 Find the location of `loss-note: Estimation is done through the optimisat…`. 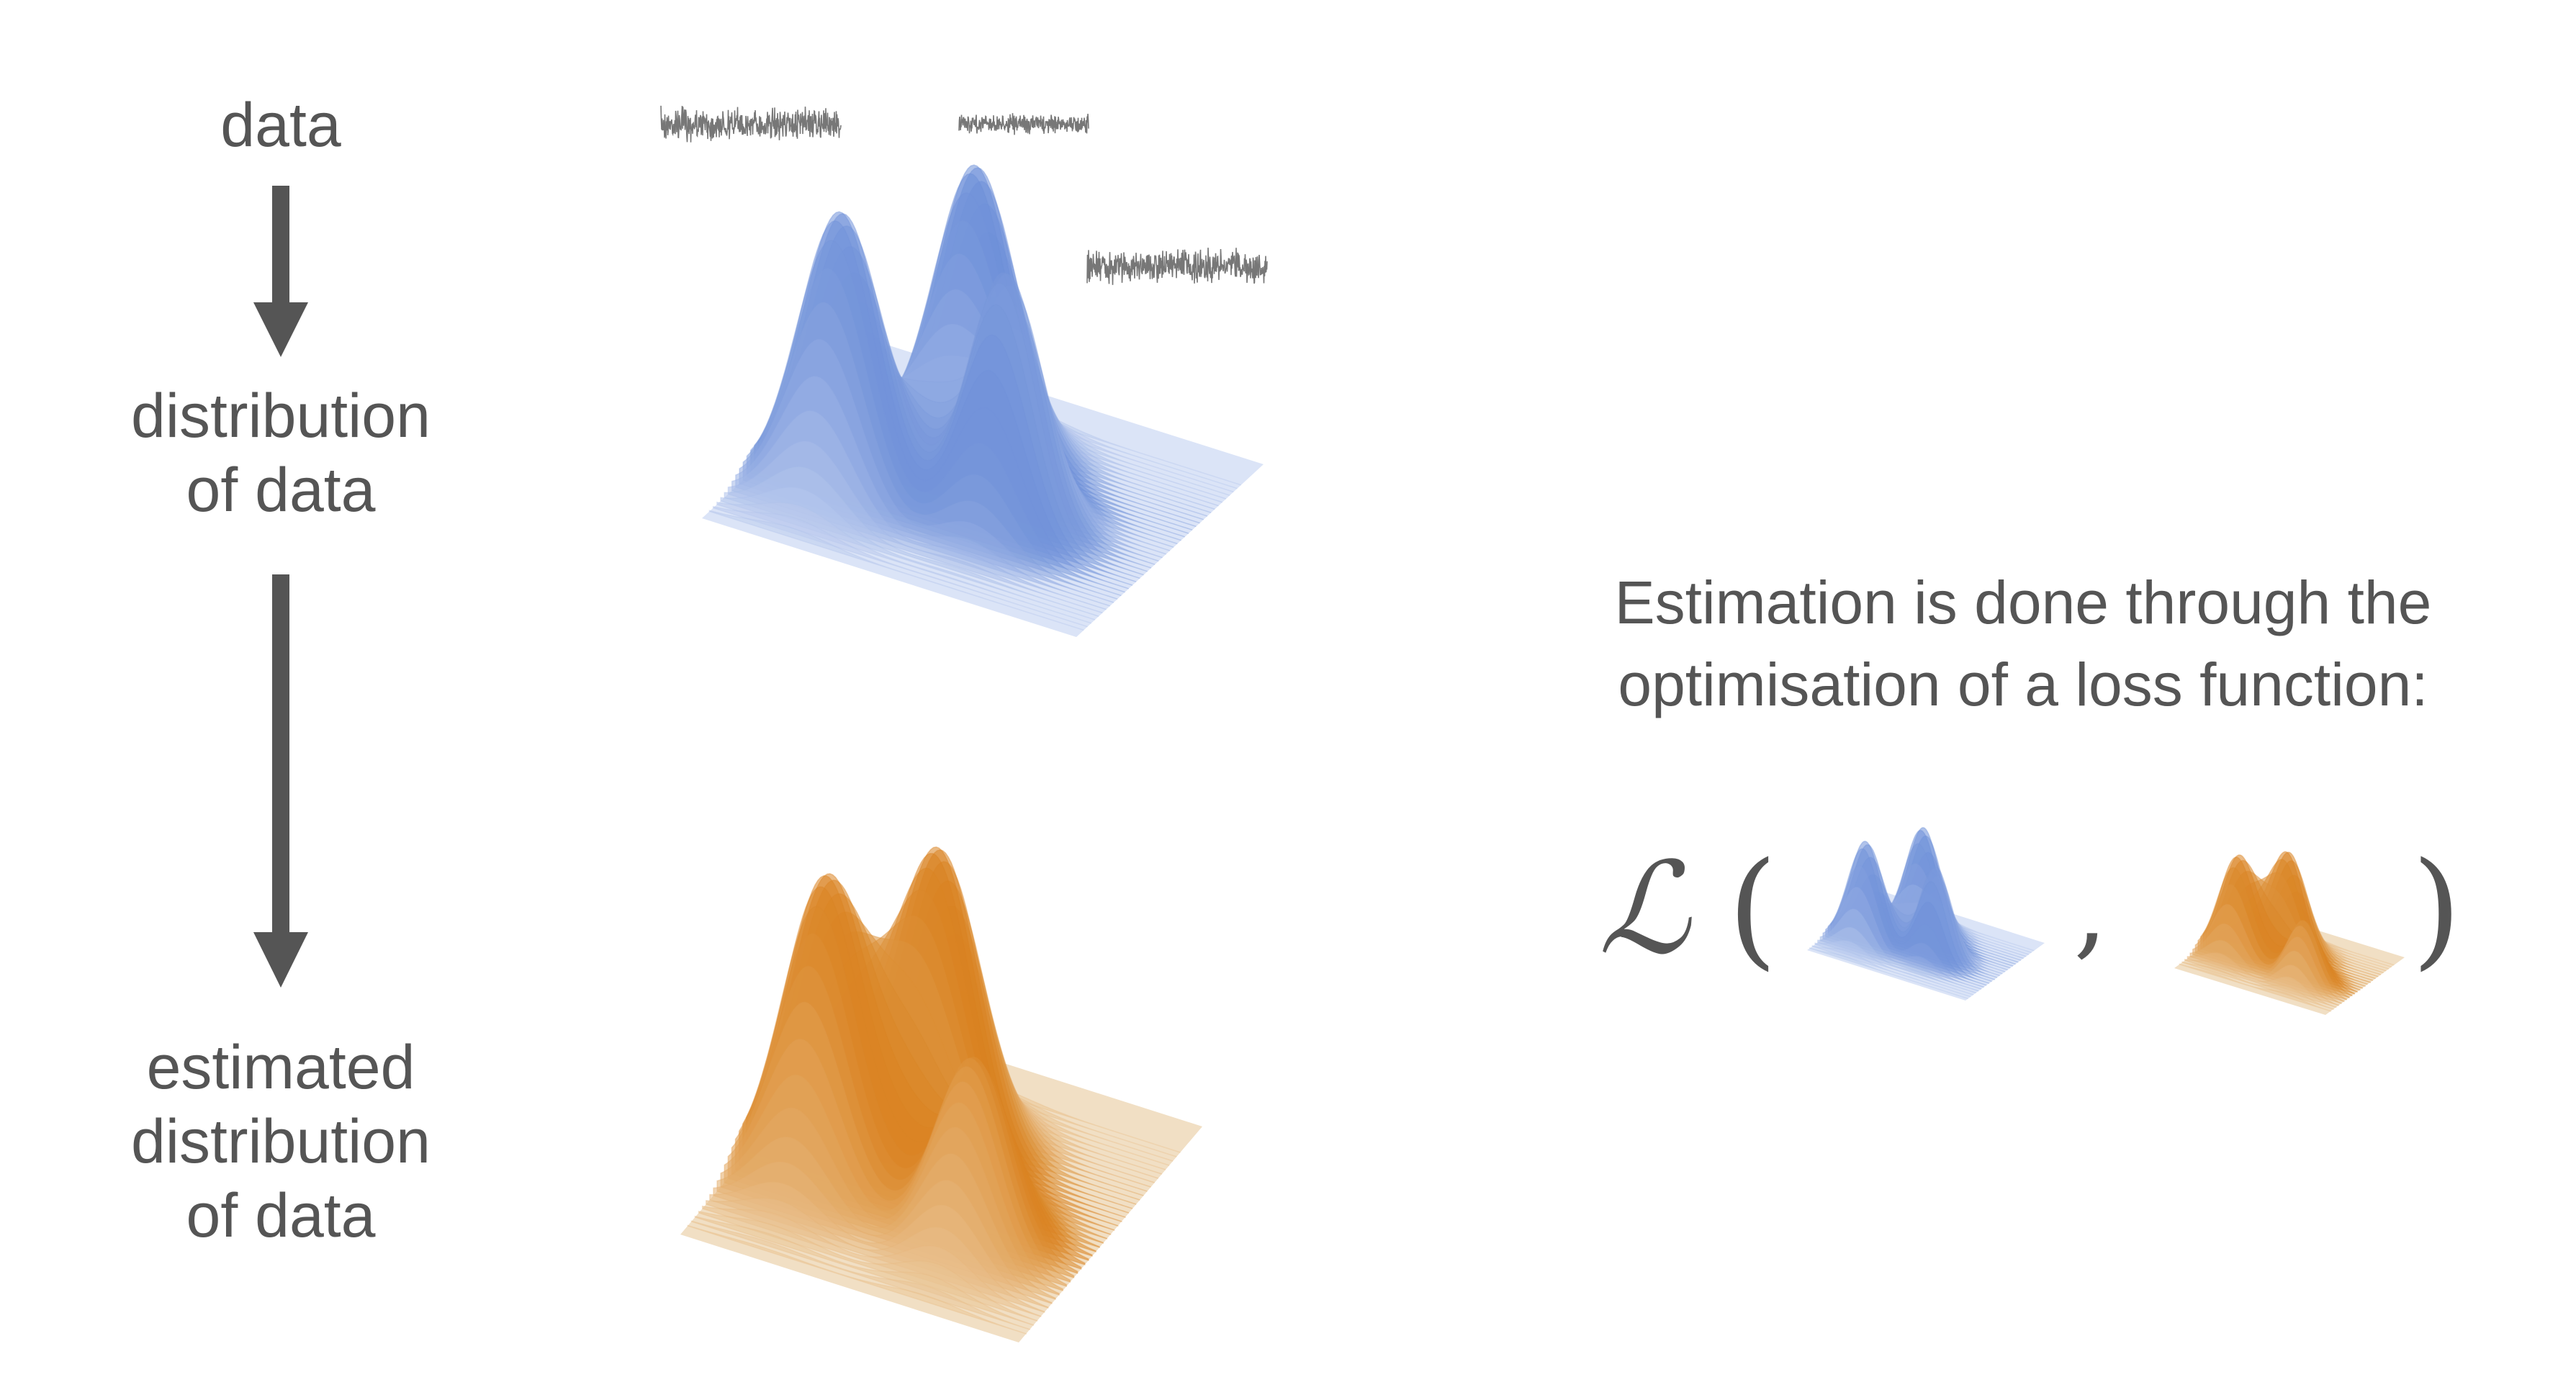

loss-note: Estimation is done through the optimisat… is located at coordinates (2023, 643).